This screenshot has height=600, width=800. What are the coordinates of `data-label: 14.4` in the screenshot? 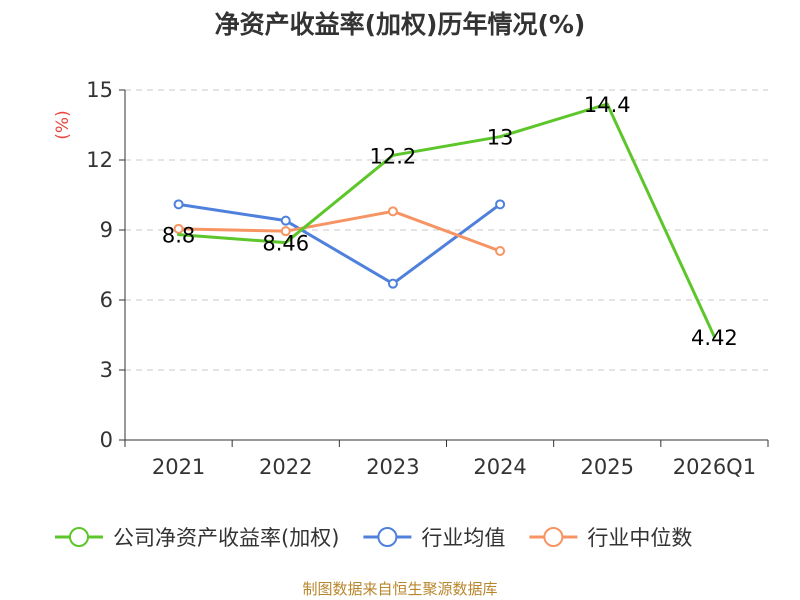 It's located at (607, 105).